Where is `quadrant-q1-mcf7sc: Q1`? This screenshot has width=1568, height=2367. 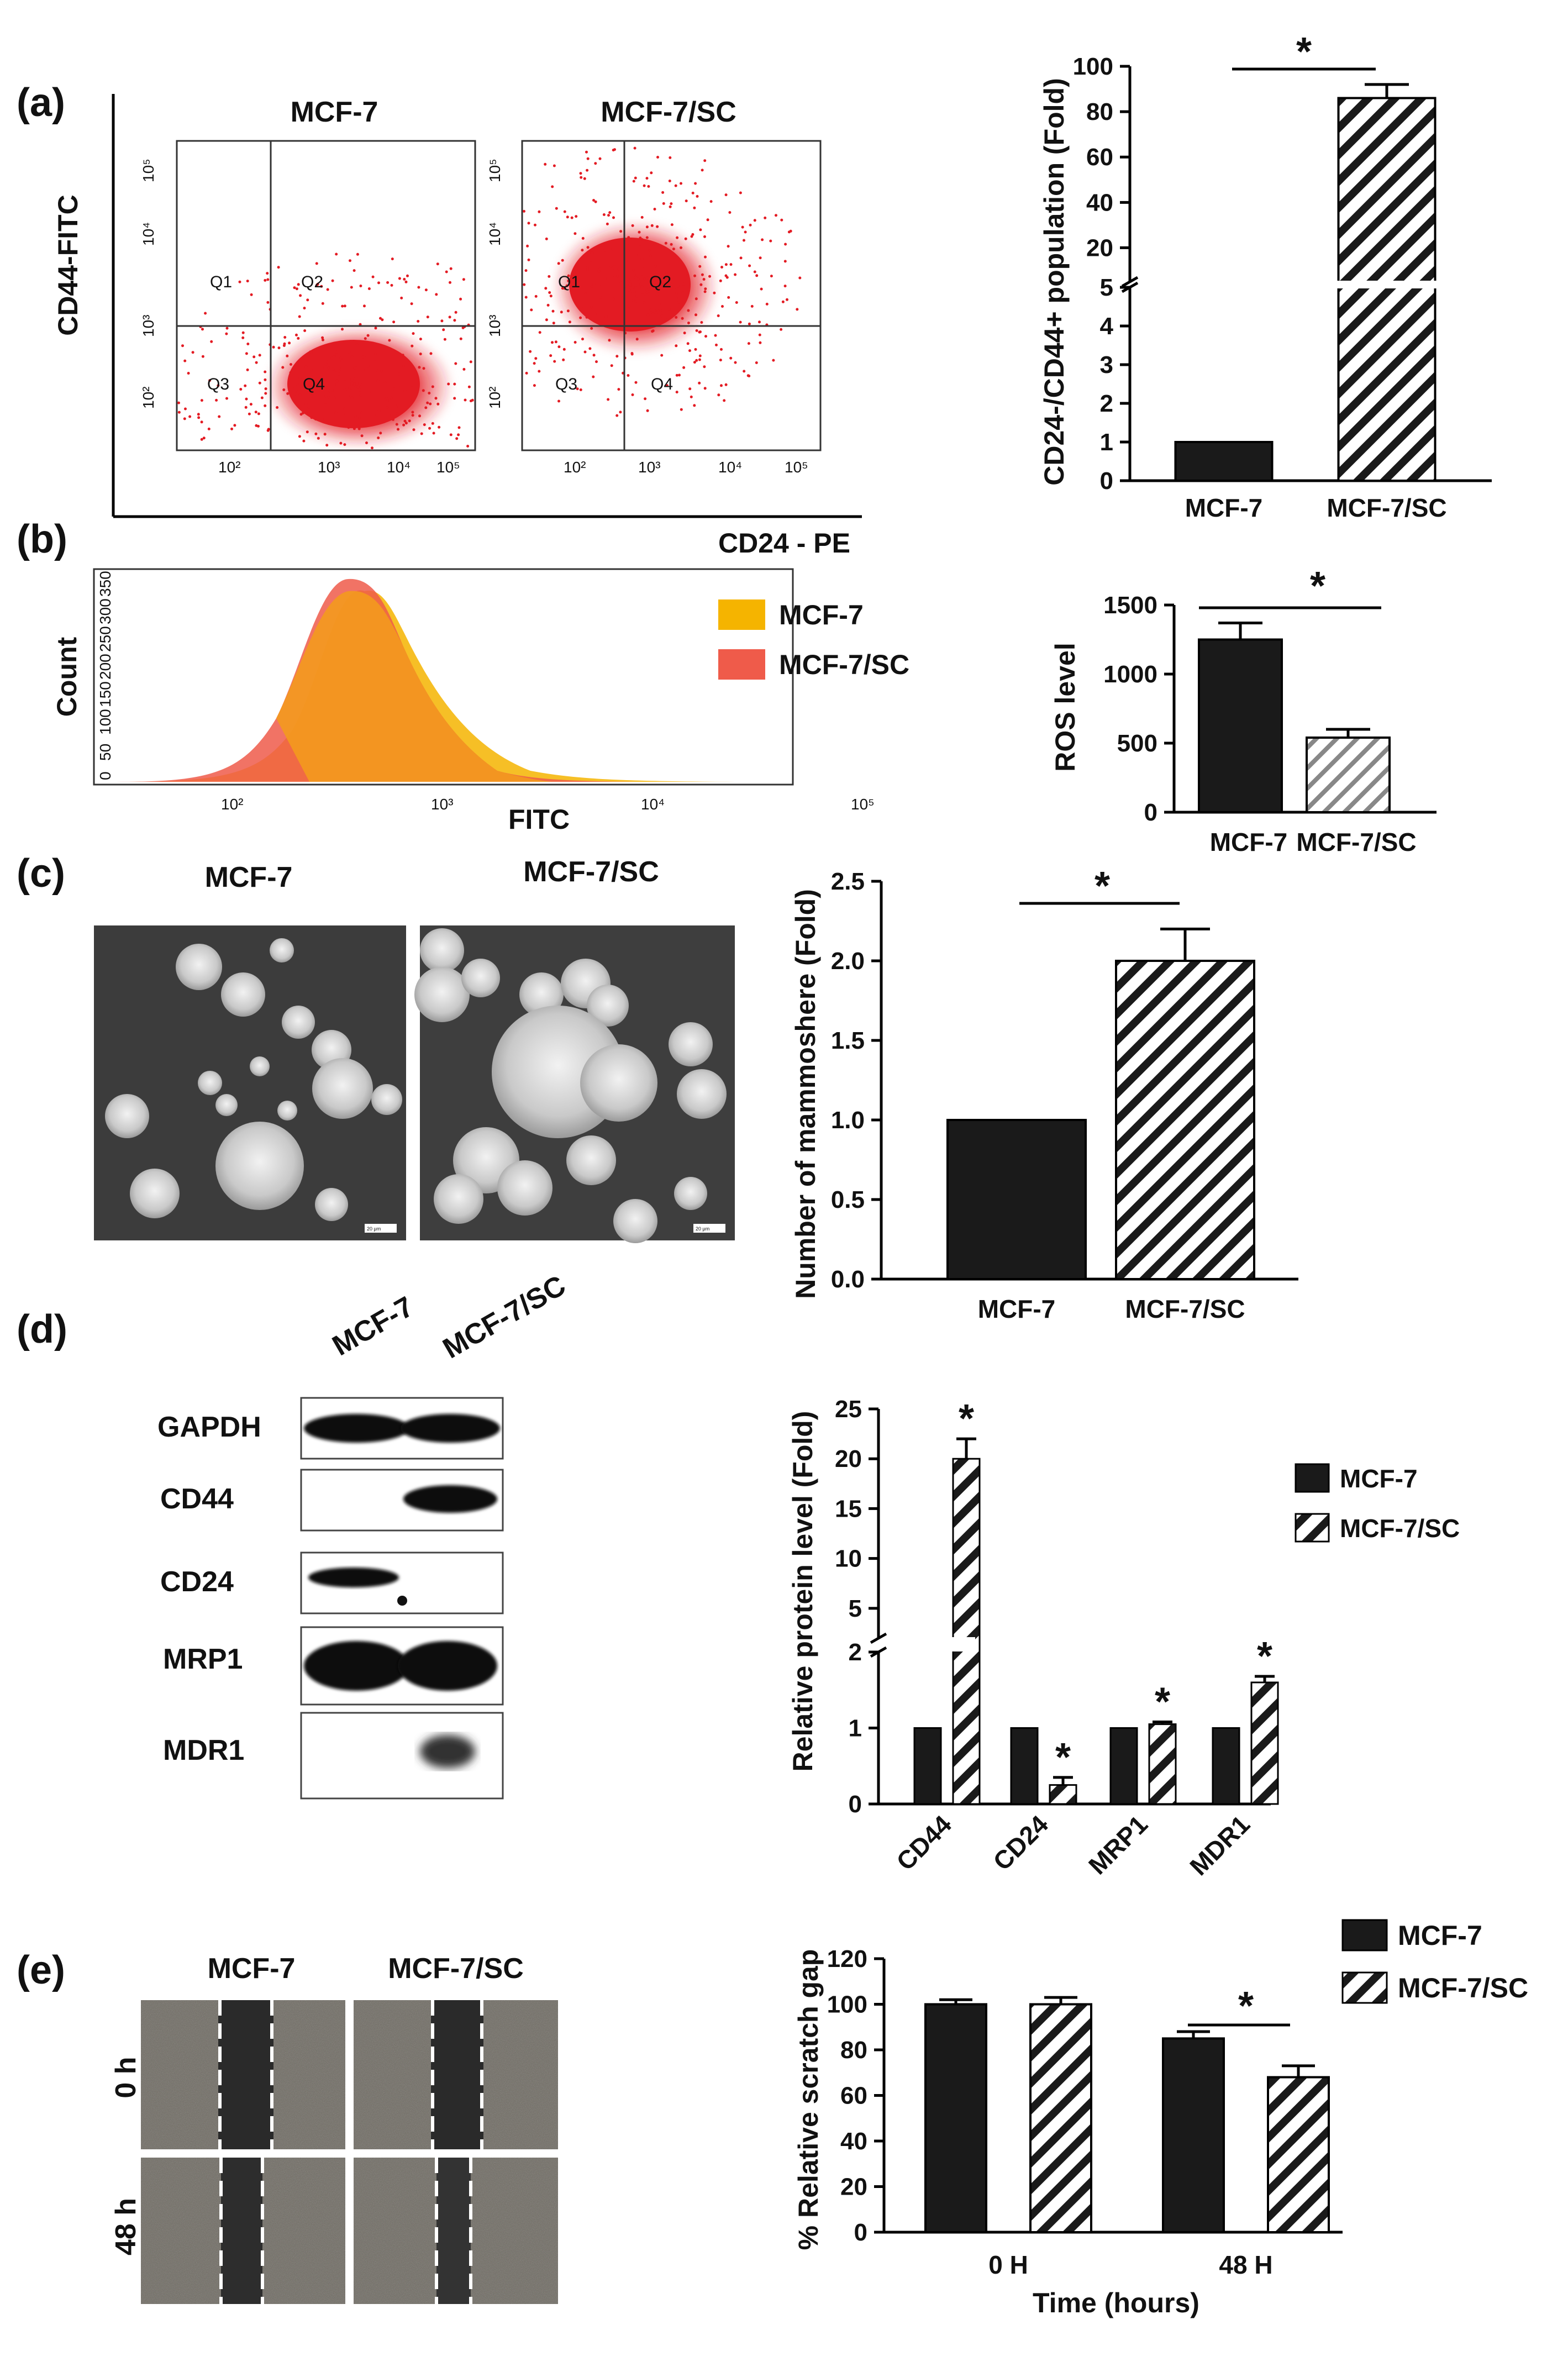
quadrant-q1-mcf7sc: Q1 is located at coordinates (569, 282).